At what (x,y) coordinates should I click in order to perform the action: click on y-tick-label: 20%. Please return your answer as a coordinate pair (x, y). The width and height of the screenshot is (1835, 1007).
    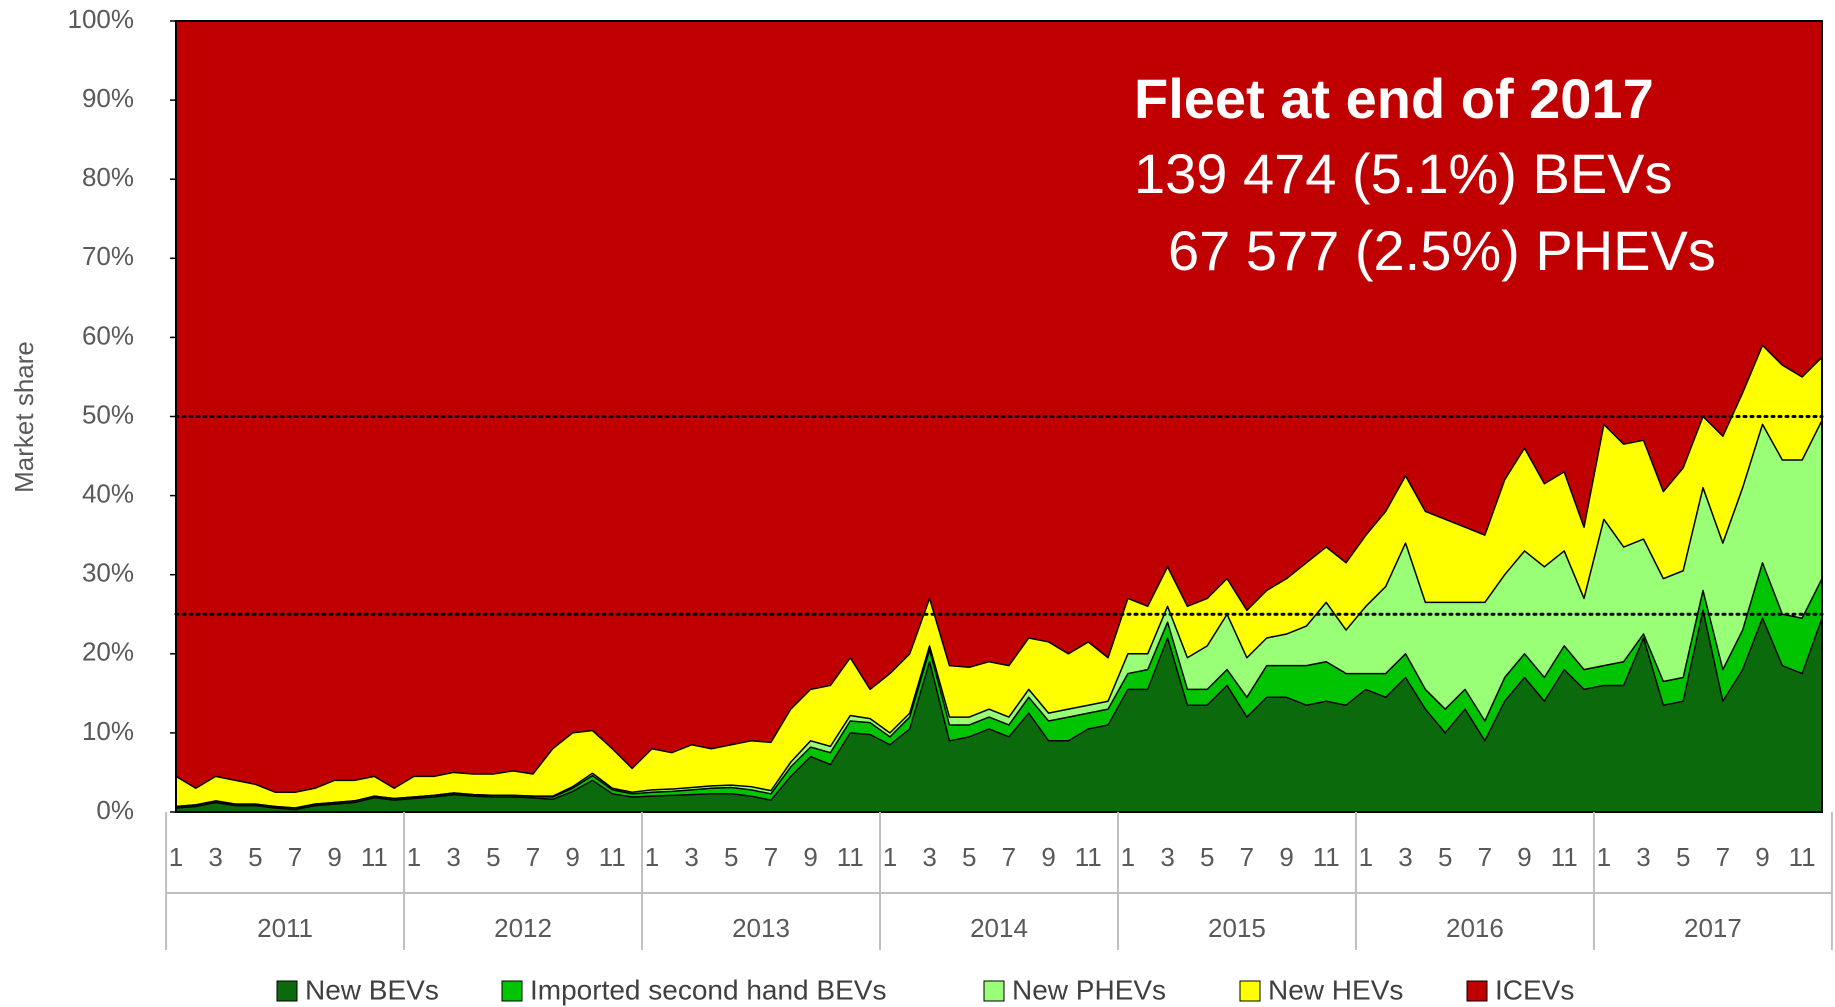
    Looking at the image, I should click on (108, 652).